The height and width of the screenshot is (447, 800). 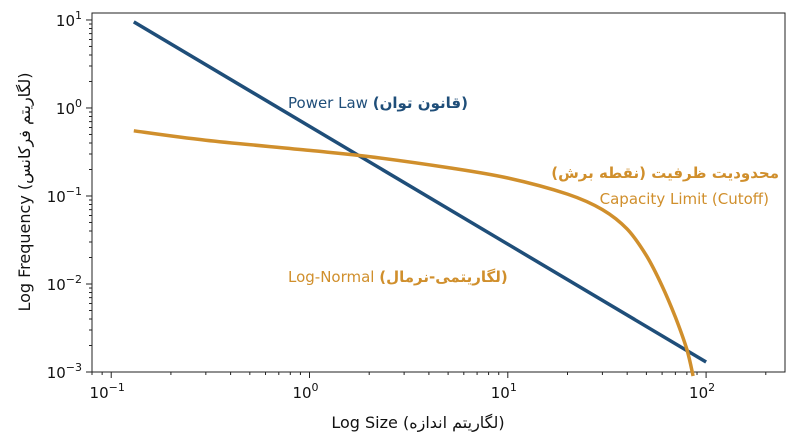 What do you see at coordinates (504, 391) in the screenshot?
I see `x-tick-label: 10¹` at bounding box center [504, 391].